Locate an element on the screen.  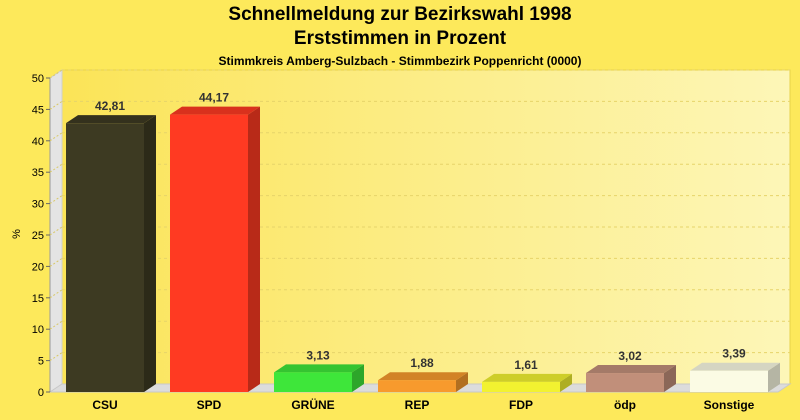
data-label: 3,39 is located at coordinates (734, 354).